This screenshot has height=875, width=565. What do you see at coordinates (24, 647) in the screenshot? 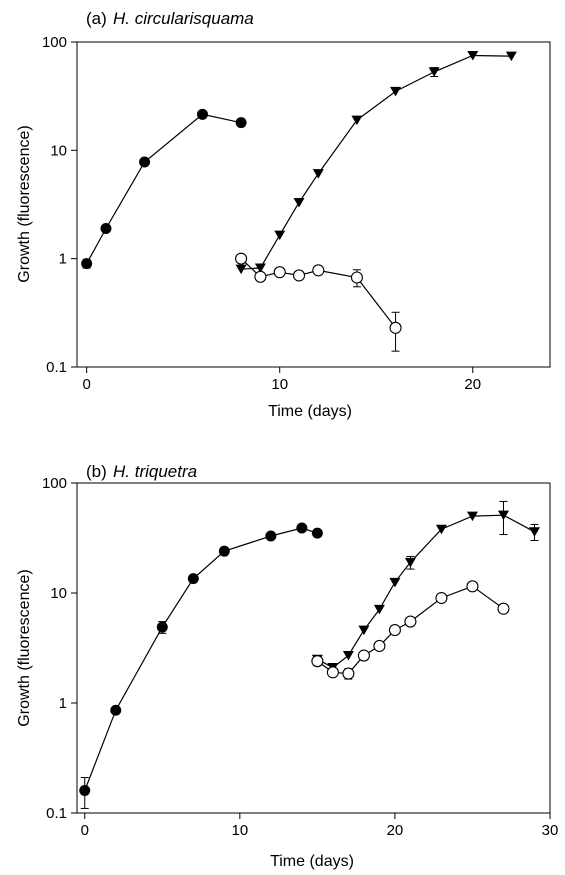
I see `panel-b-y-axis-label: Growth (fluorescence)` at bounding box center [24, 647].